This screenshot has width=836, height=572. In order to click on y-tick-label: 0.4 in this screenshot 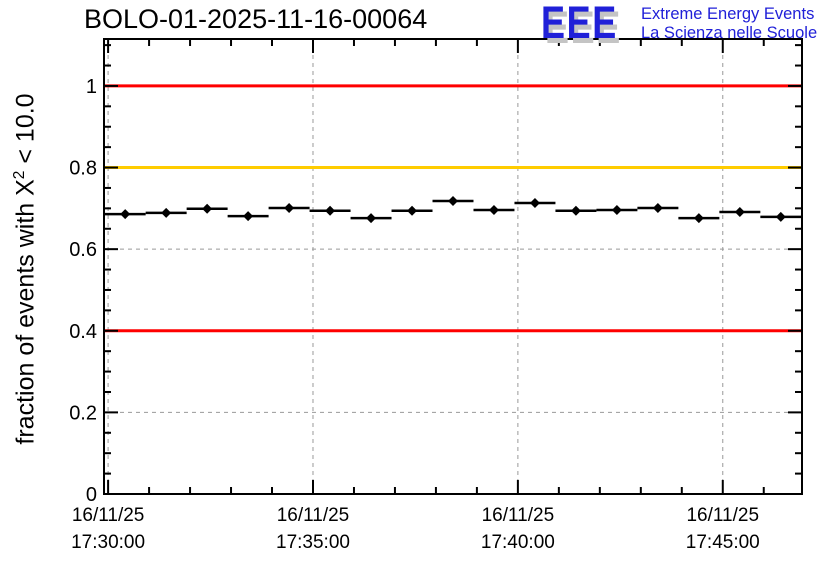, I will do `click(83, 332)`.